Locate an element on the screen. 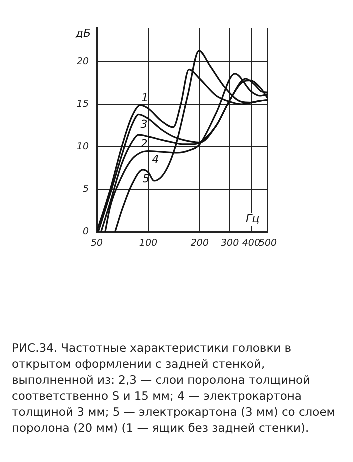 This screenshot has width=353, height=462. y-tick-label: 15 is located at coordinates (82, 104).